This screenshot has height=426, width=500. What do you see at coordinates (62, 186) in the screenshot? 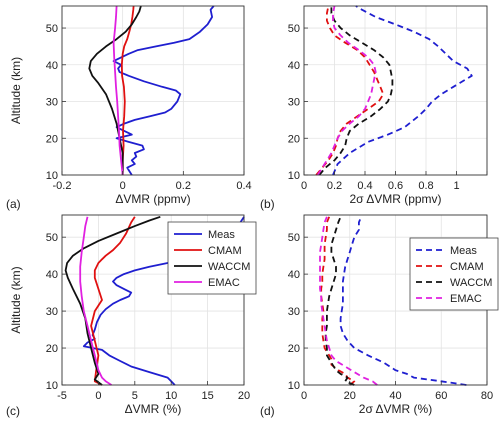
I see `x-tick-label: -0.2` at bounding box center [62, 186].